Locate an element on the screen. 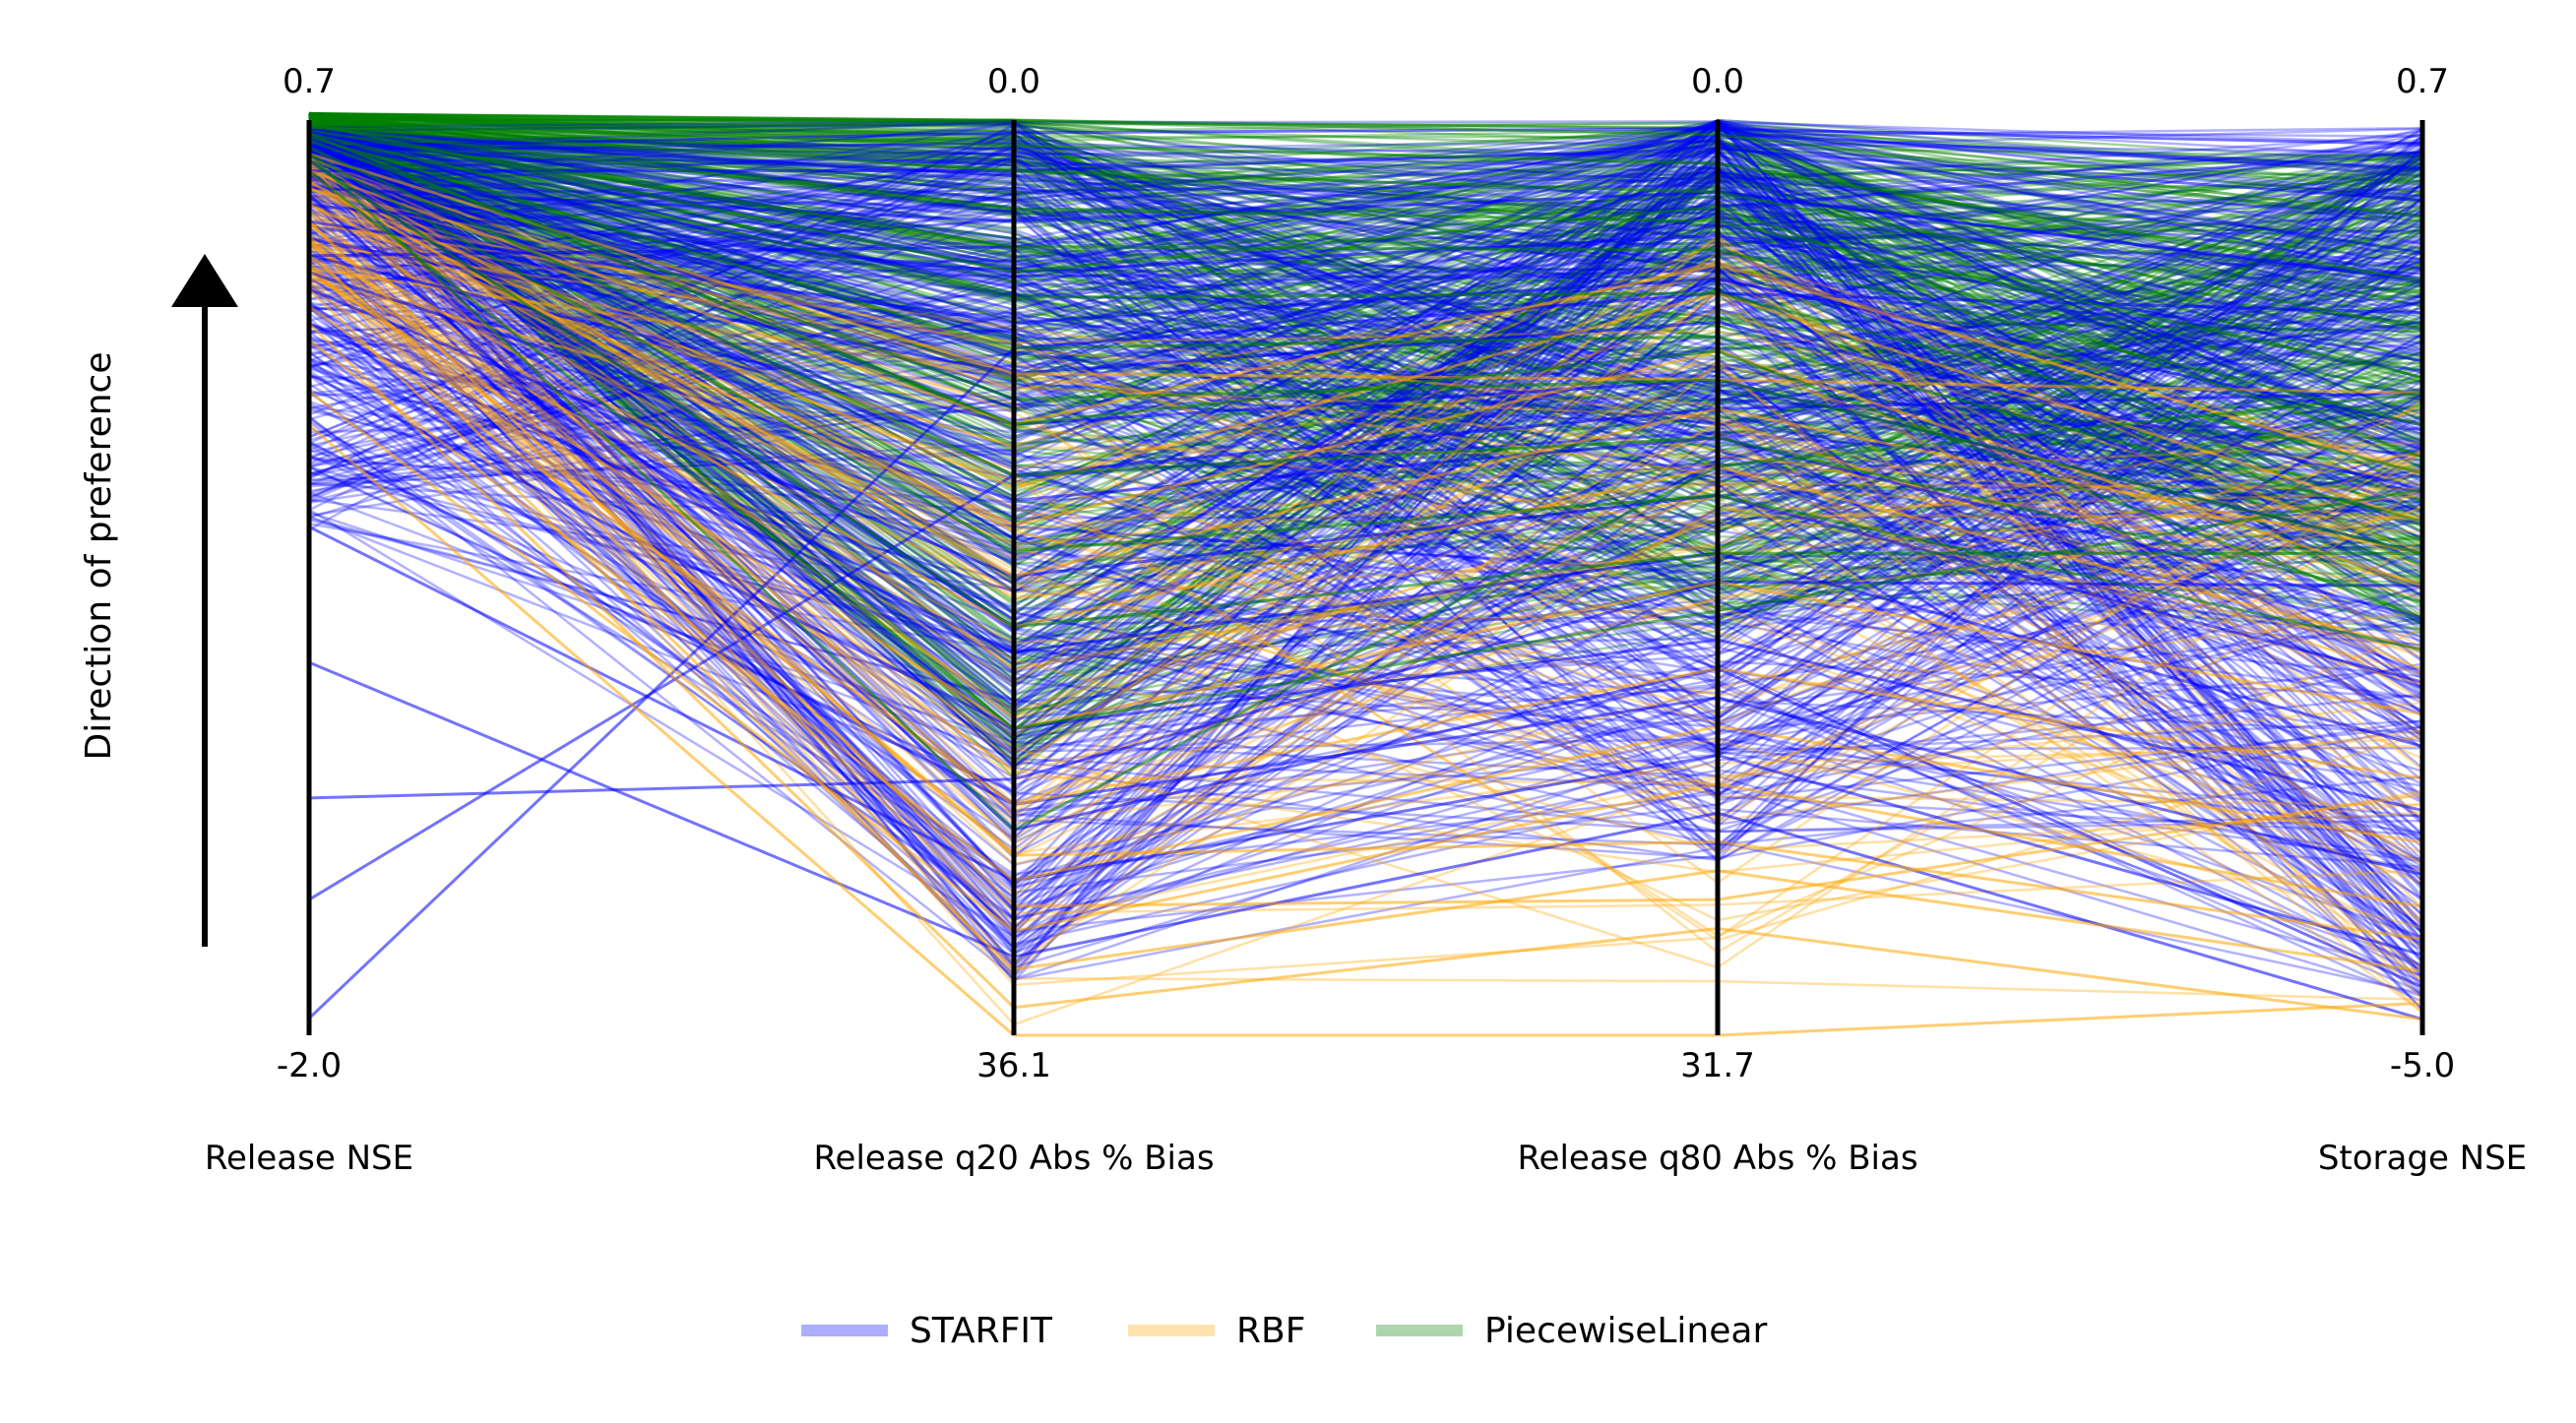 This screenshot has width=2576, height=1423. series-line-piecewiselinear is located at coordinates (1365, 252).